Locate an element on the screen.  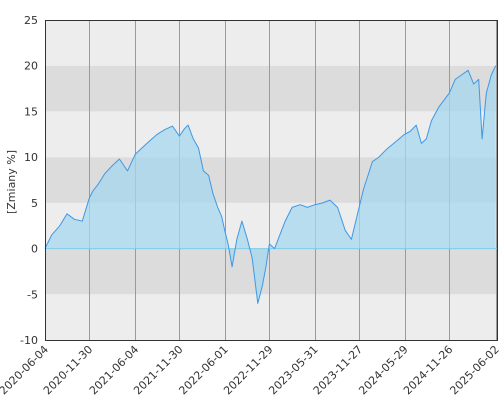
y-tick-label: 10 is located at coordinates (31, 157).